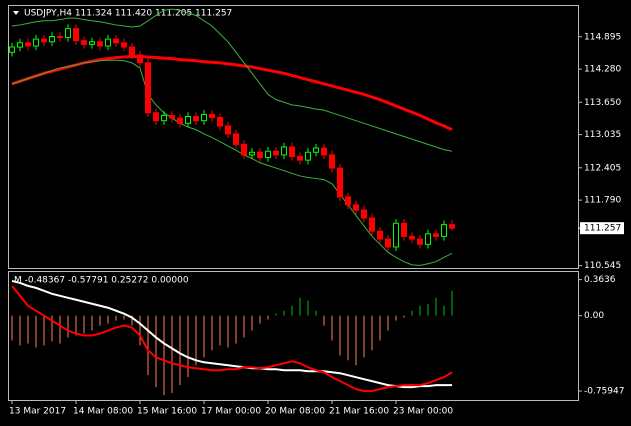 Image resolution: width=631 pixels, height=426 pixels. I want to click on y-tick-label: 113.650, so click(602, 103).